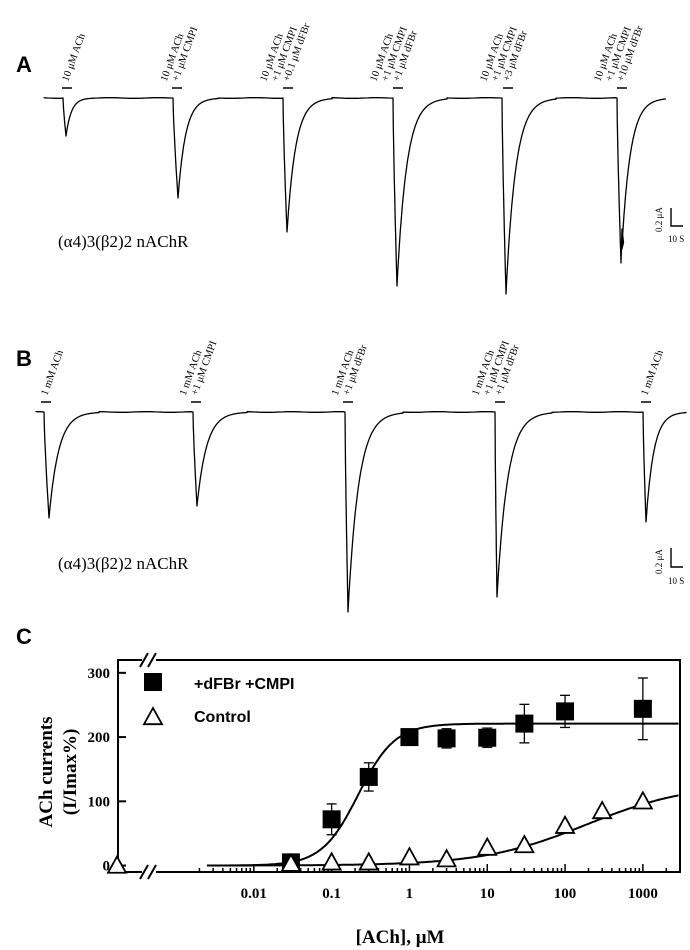 The image size is (690, 950). What do you see at coordinates (254, 894) in the screenshot?
I see `x-tick-label: 0.01` at bounding box center [254, 894].